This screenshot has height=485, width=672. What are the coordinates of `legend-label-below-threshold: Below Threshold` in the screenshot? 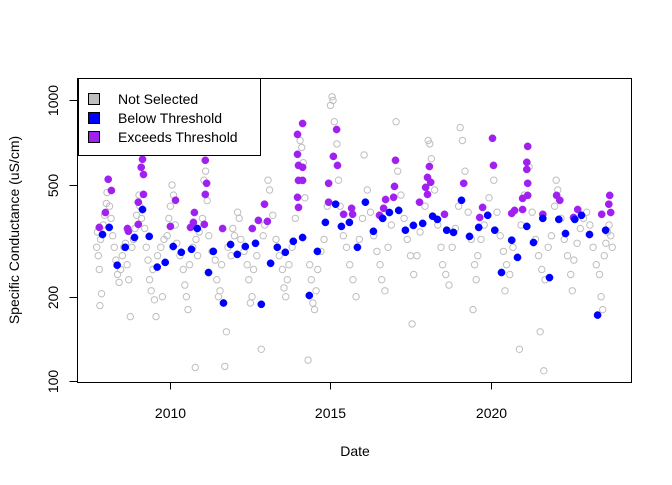 It's located at (170, 118).